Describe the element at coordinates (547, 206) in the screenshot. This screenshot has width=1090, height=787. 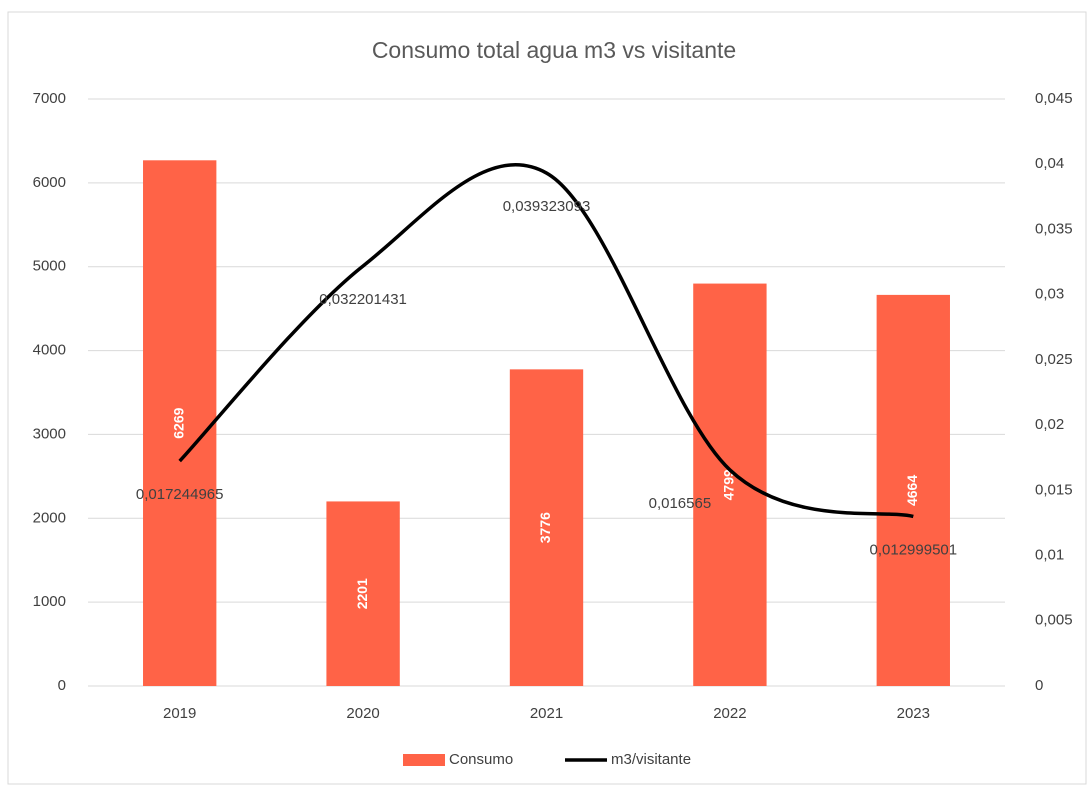
I see `line-value-label: 0,039323093` at that location.